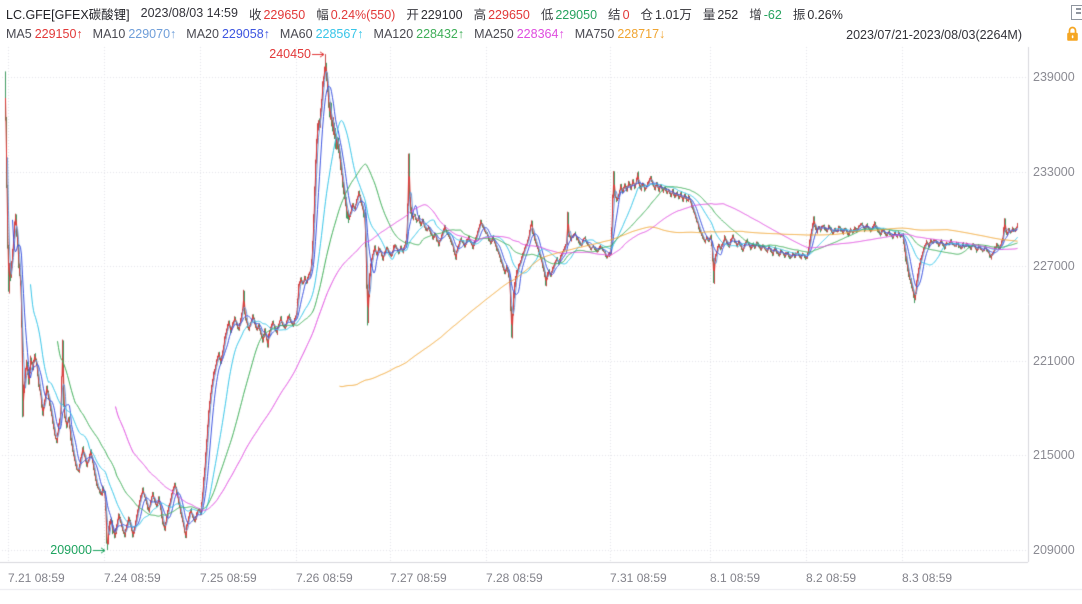 Image resolution: width=1082 pixels, height=604 pixels. I want to click on symbol-name: LC.GFE[GFEX碳酸锂], so click(68, 14).